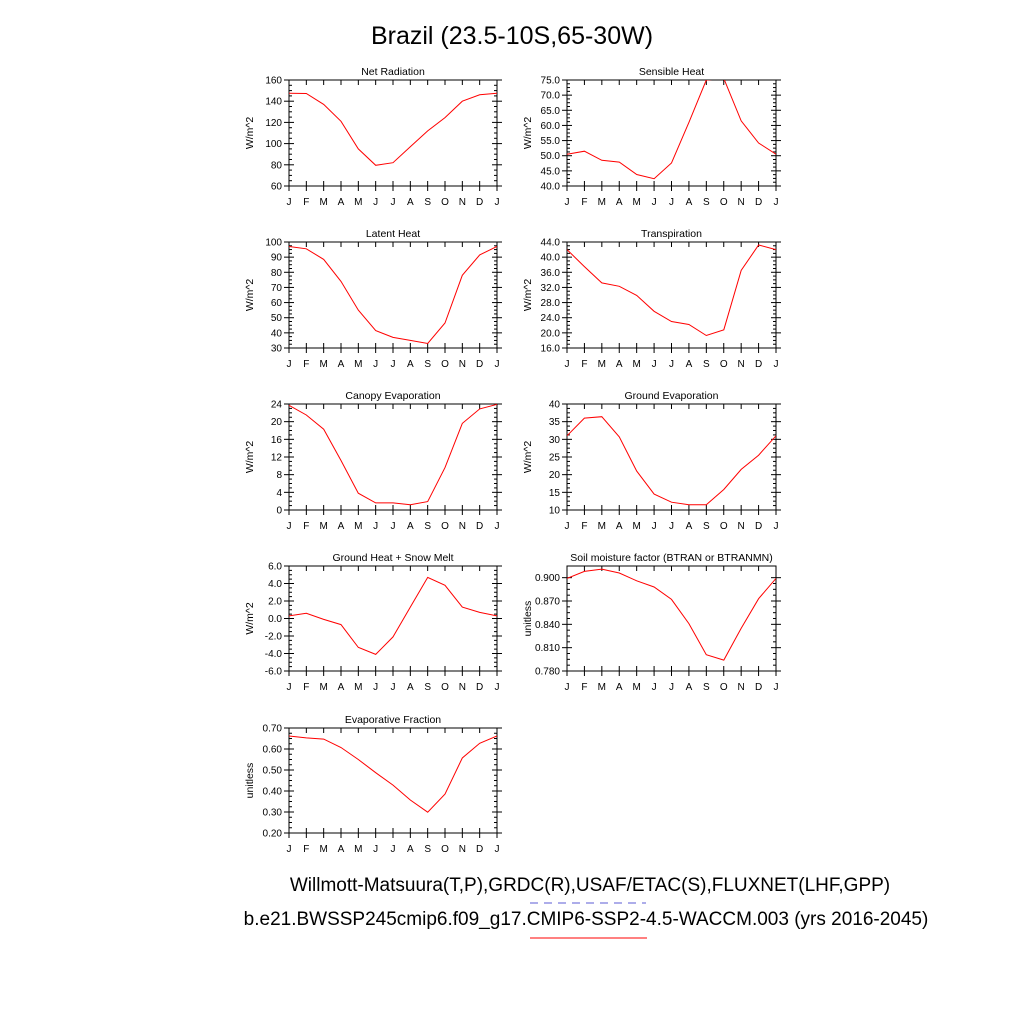  I want to click on y-tick-label: 50, so click(277, 318).